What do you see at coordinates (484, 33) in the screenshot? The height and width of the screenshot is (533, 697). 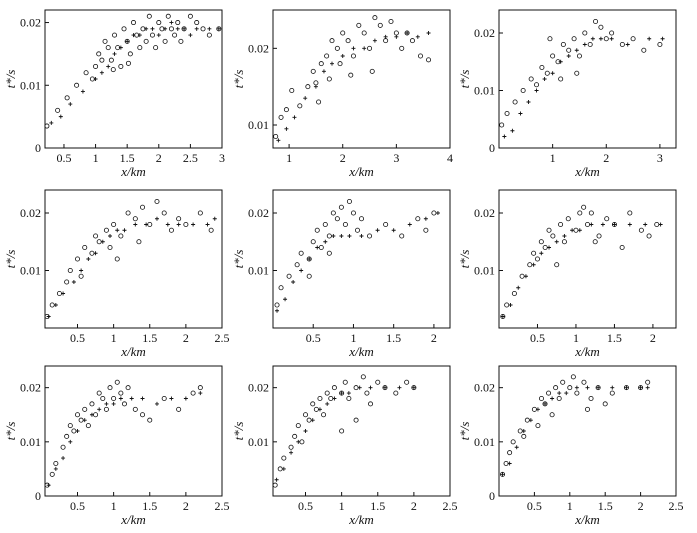 I see `y-tick-label: 0.02` at bounding box center [484, 33].